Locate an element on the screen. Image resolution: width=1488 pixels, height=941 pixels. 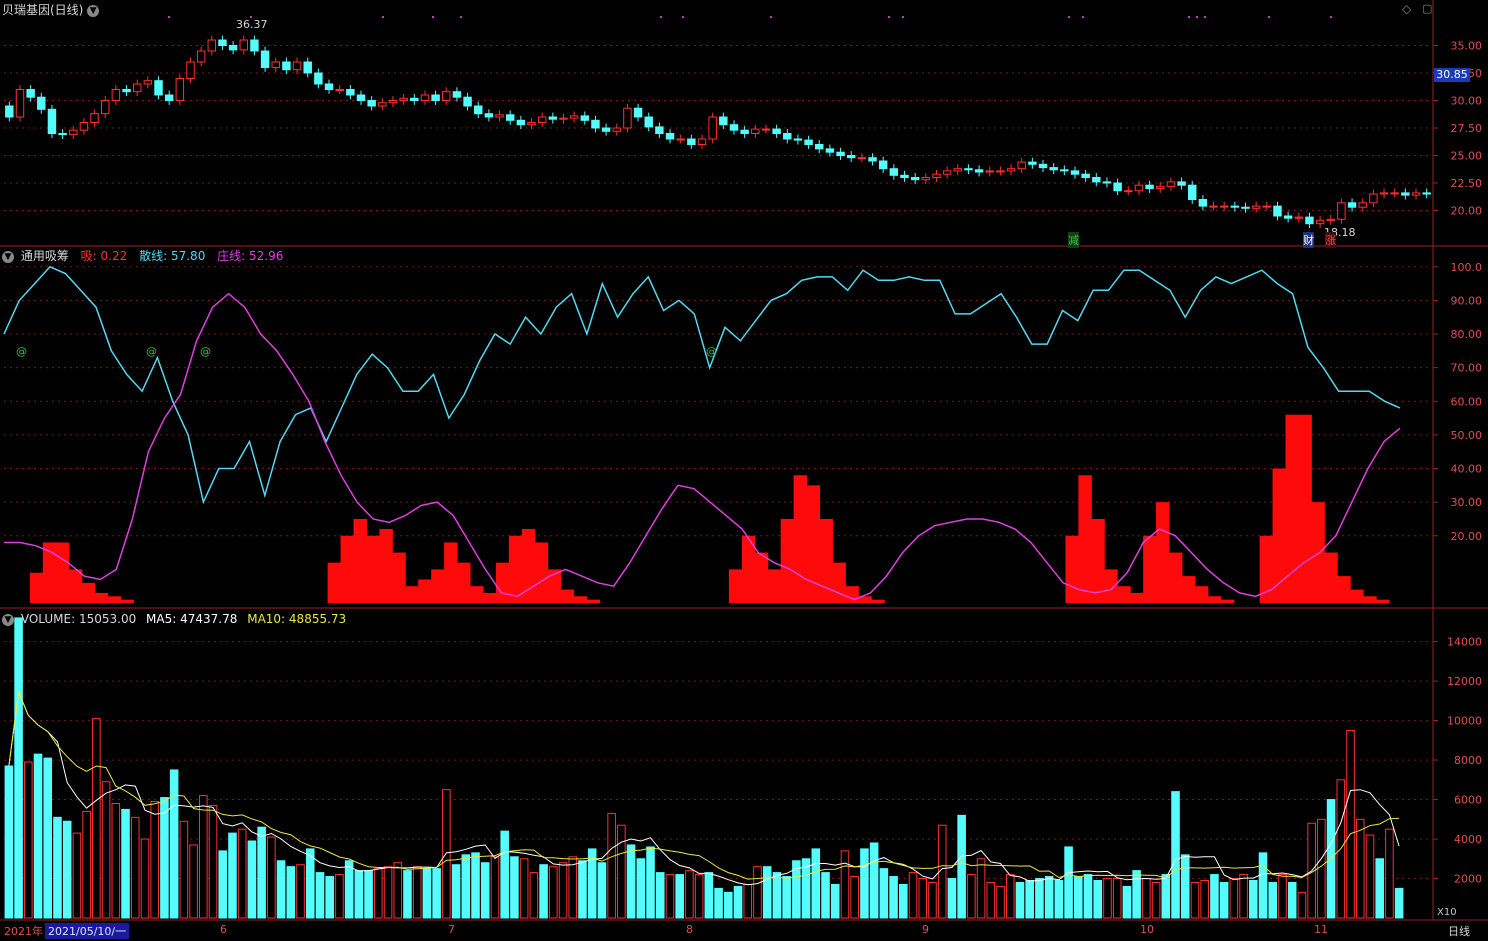
event-zhang-badge: 涨 is located at coordinates (1330, 240).